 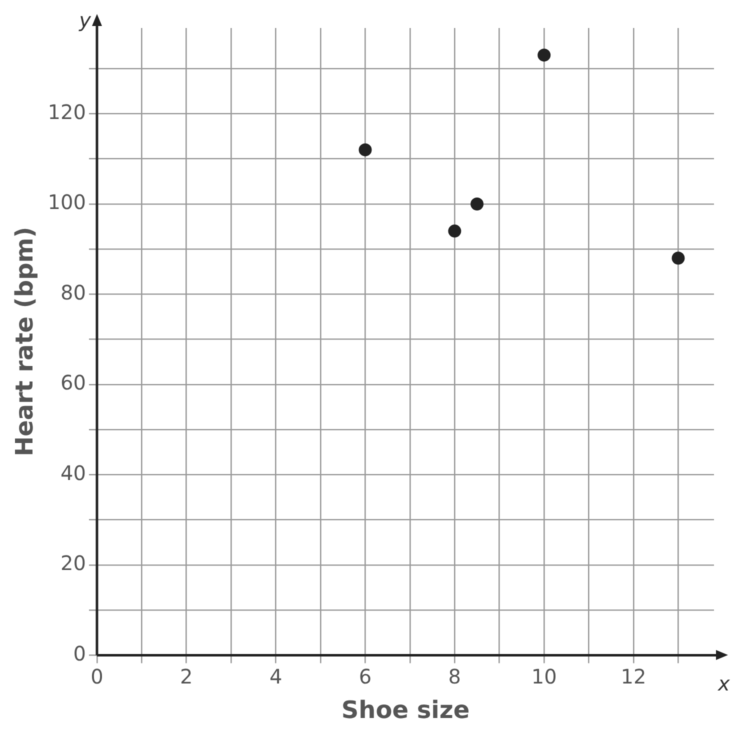 I want to click on x-tick-label: 0, so click(x=97, y=676).